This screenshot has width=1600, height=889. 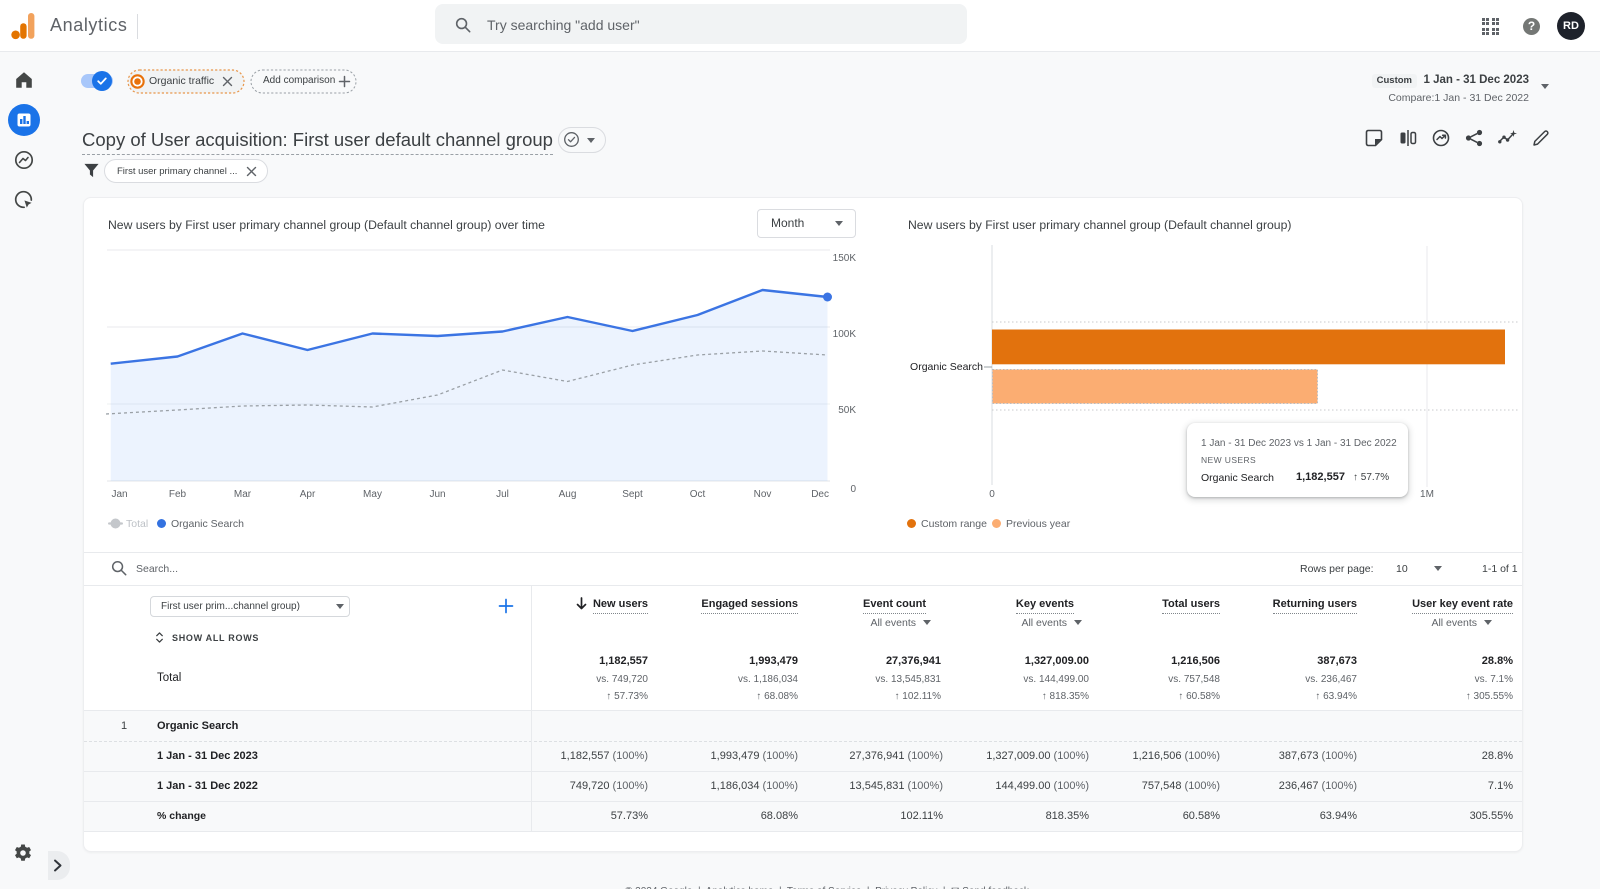 What do you see at coordinates (632, 494) in the screenshot?
I see `svg-text: Sept` at bounding box center [632, 494].